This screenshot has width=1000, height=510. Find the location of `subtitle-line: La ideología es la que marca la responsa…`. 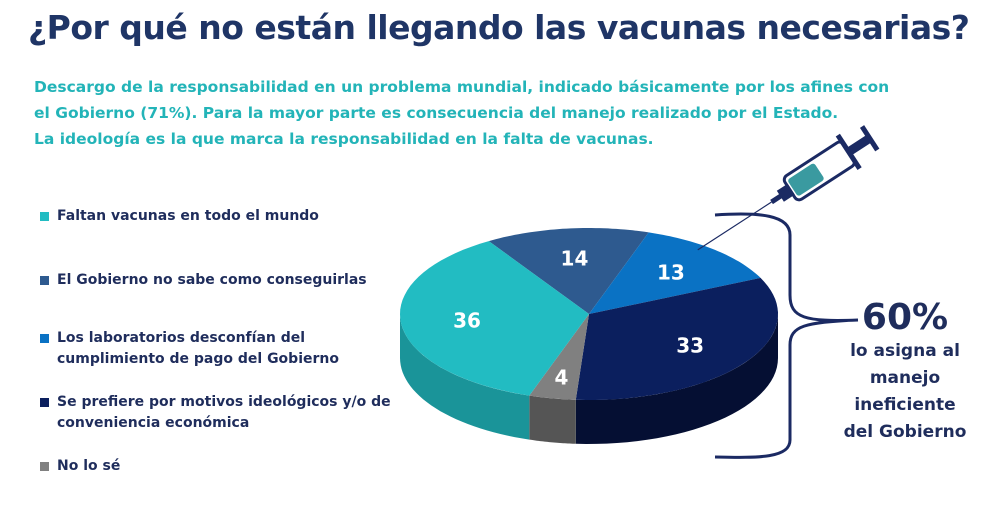

subtitle-line: La ideología es la que marca la responsa… is located at coordinates (344, 139).